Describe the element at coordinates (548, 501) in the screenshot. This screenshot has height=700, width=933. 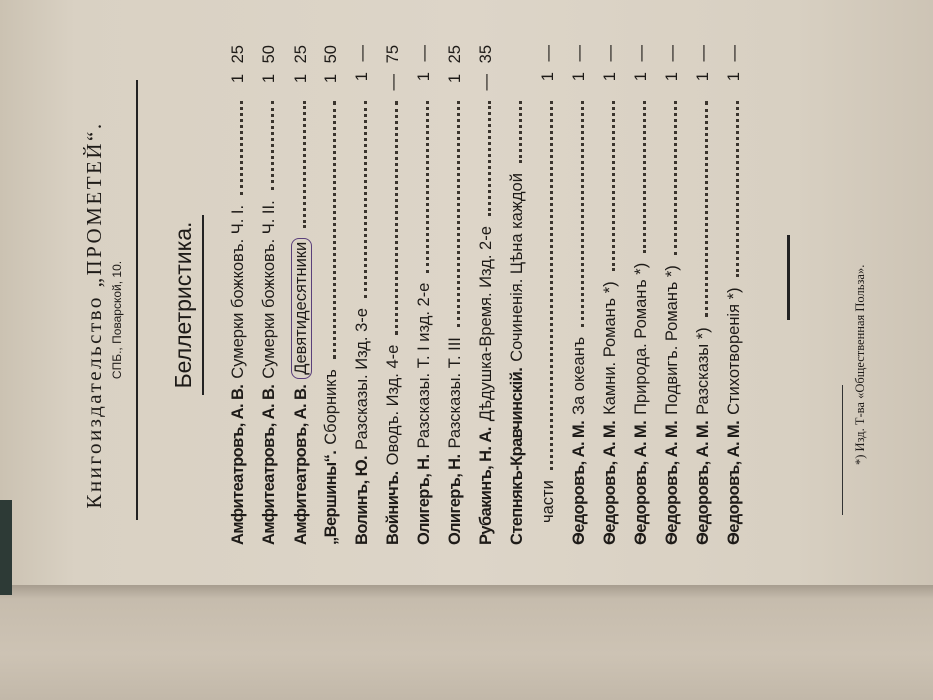
I see `entry-title: части` at that location.